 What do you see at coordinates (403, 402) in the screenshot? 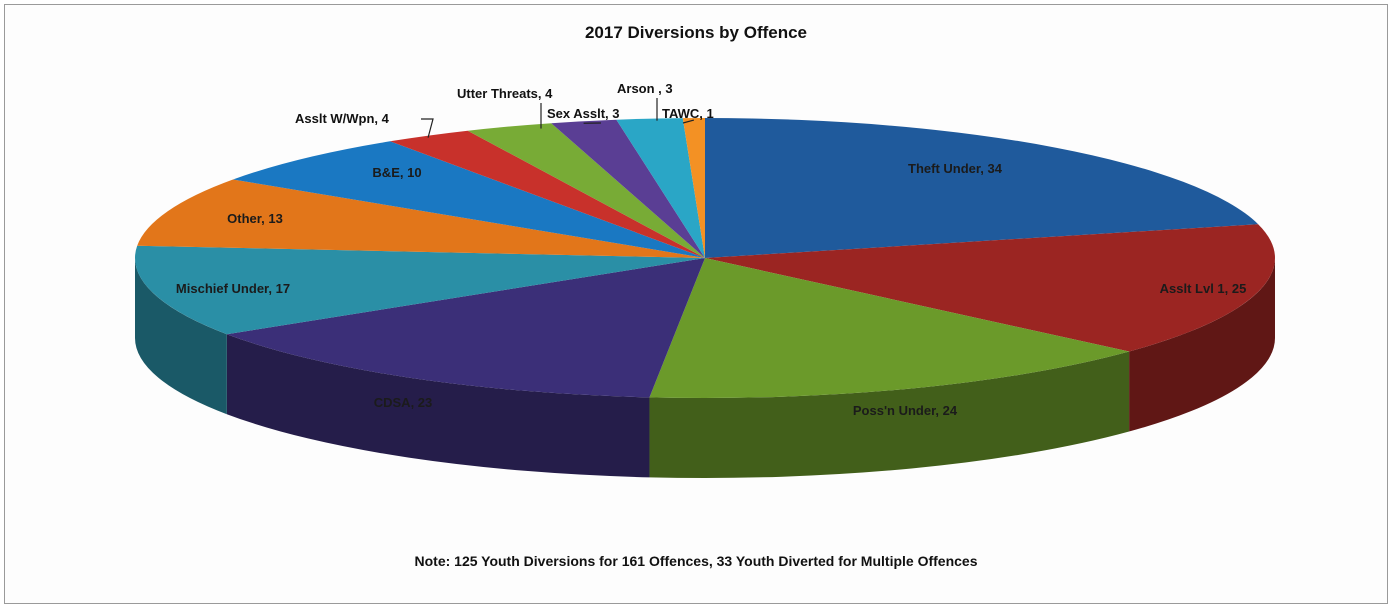
I see `slice-label-cdsa-23: CDSA, 23` at bounding box center [403, 402].